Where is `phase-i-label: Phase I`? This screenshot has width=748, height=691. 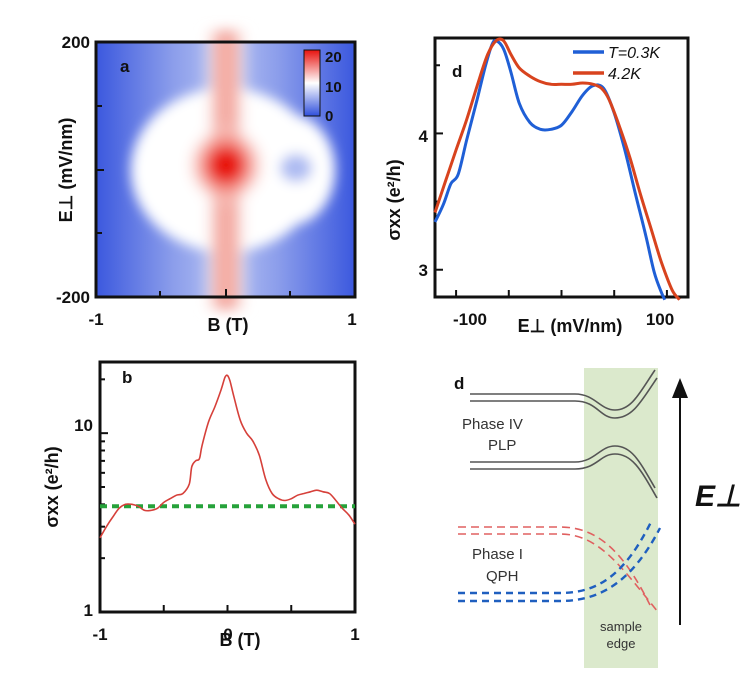 phase-i-label: Phase I is located at coordinates (497, 554).